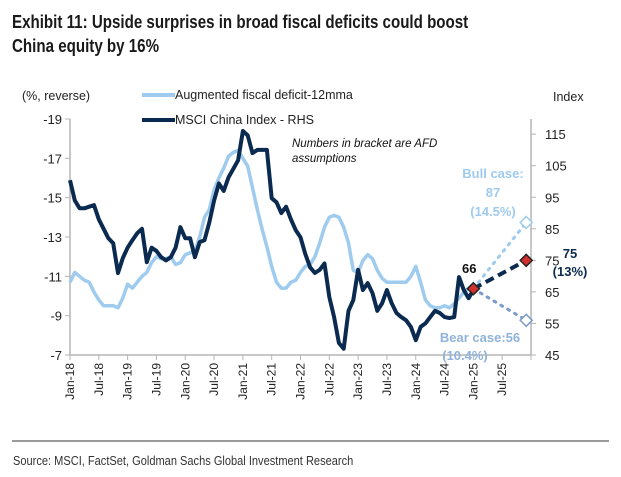 This screenshot has width=621, height=477. What do you see at coordinates (552, 292) in the screenshot?
I see `right-axis-tick-label: 65` at bounding box center [552, 292].